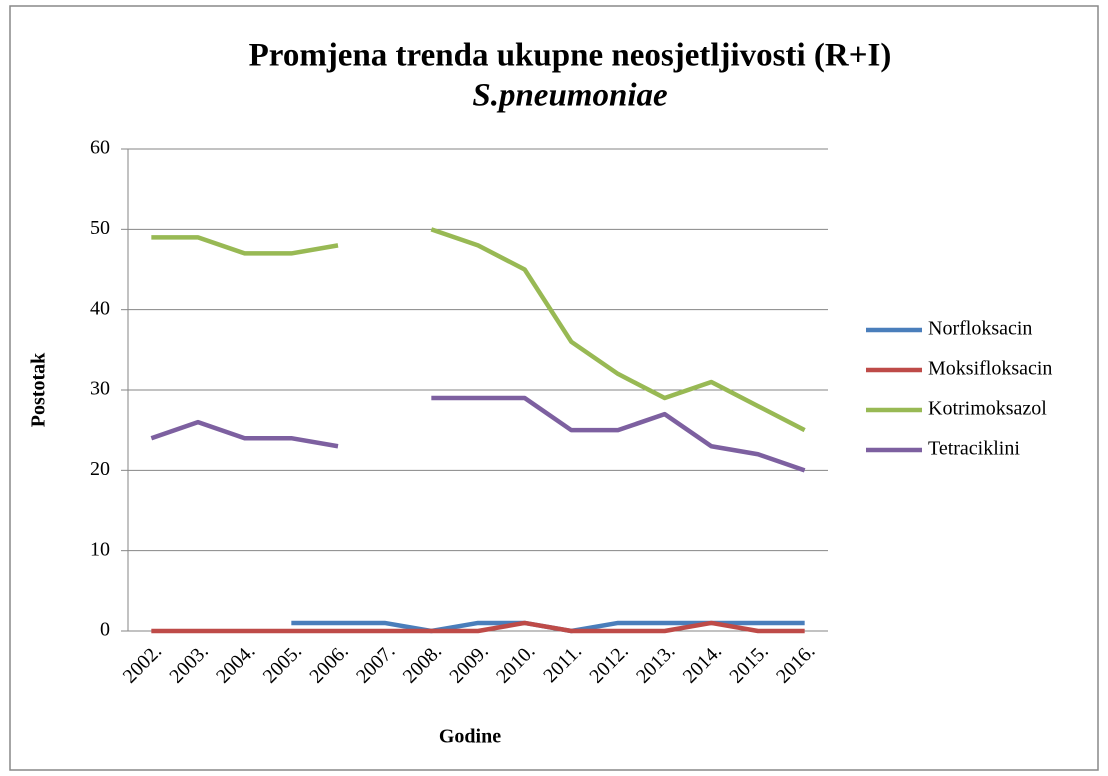  Describe the element at coordinates (39, 389) in the screenshot. I see `y-axis-title: Postotak` at that location.